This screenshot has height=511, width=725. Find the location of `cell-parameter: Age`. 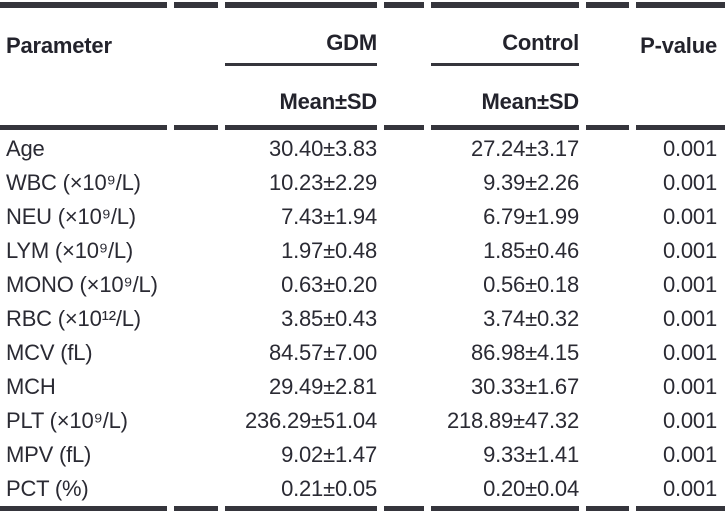

cell-parameter: Age is located at coordinates (25, 148).